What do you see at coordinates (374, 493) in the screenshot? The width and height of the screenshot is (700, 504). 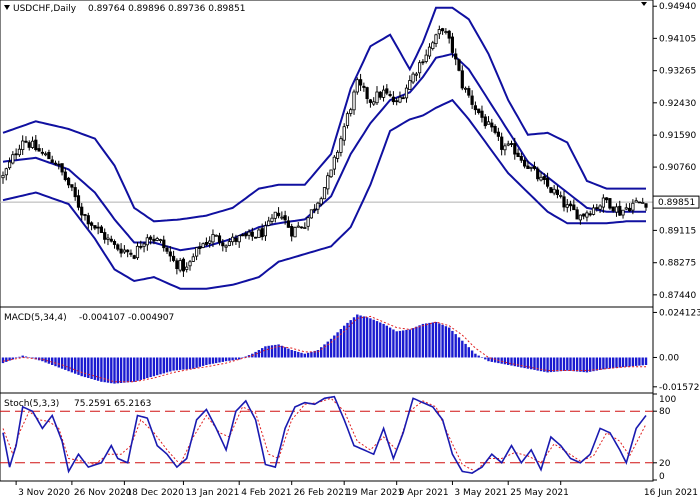 I see `x-tick-label: 19 Mar 2021` at bounding box center [374, 493].